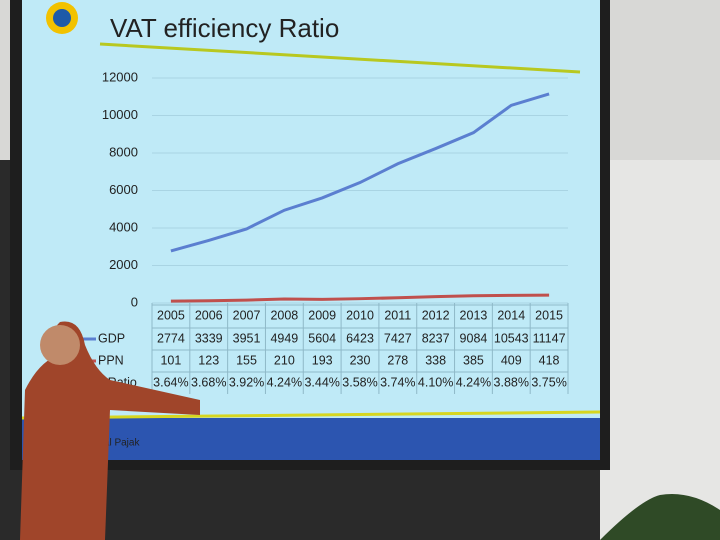 The height and width of the screenshot is (540, 720). What do you see at coordinates (284, 315) in the screenshot?
I see `x-tick-label: 2008` at bounding box center [284, 315].